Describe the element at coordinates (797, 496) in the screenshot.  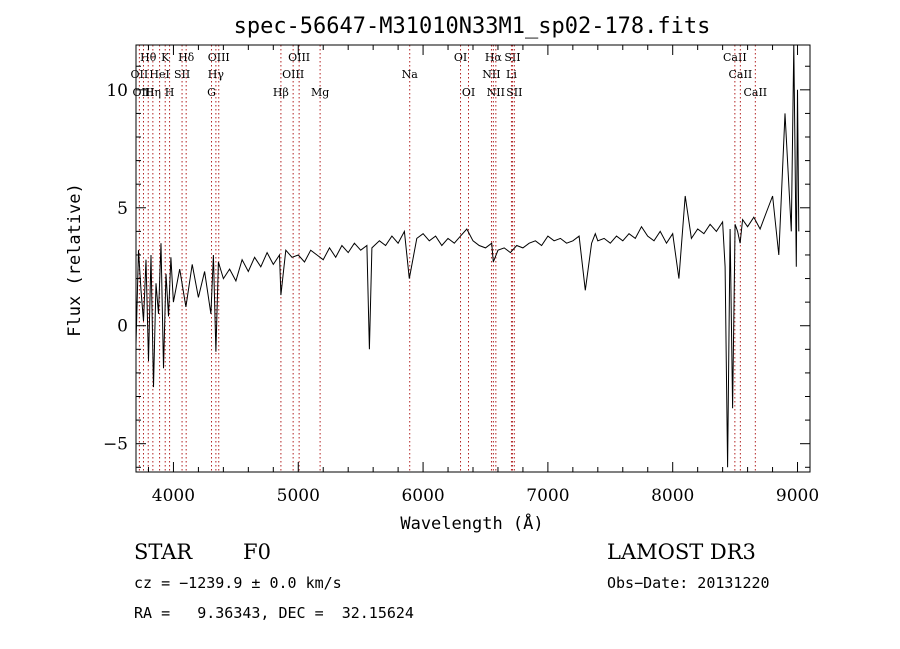
I see `x-tick-label-9000: 9000` at that location.